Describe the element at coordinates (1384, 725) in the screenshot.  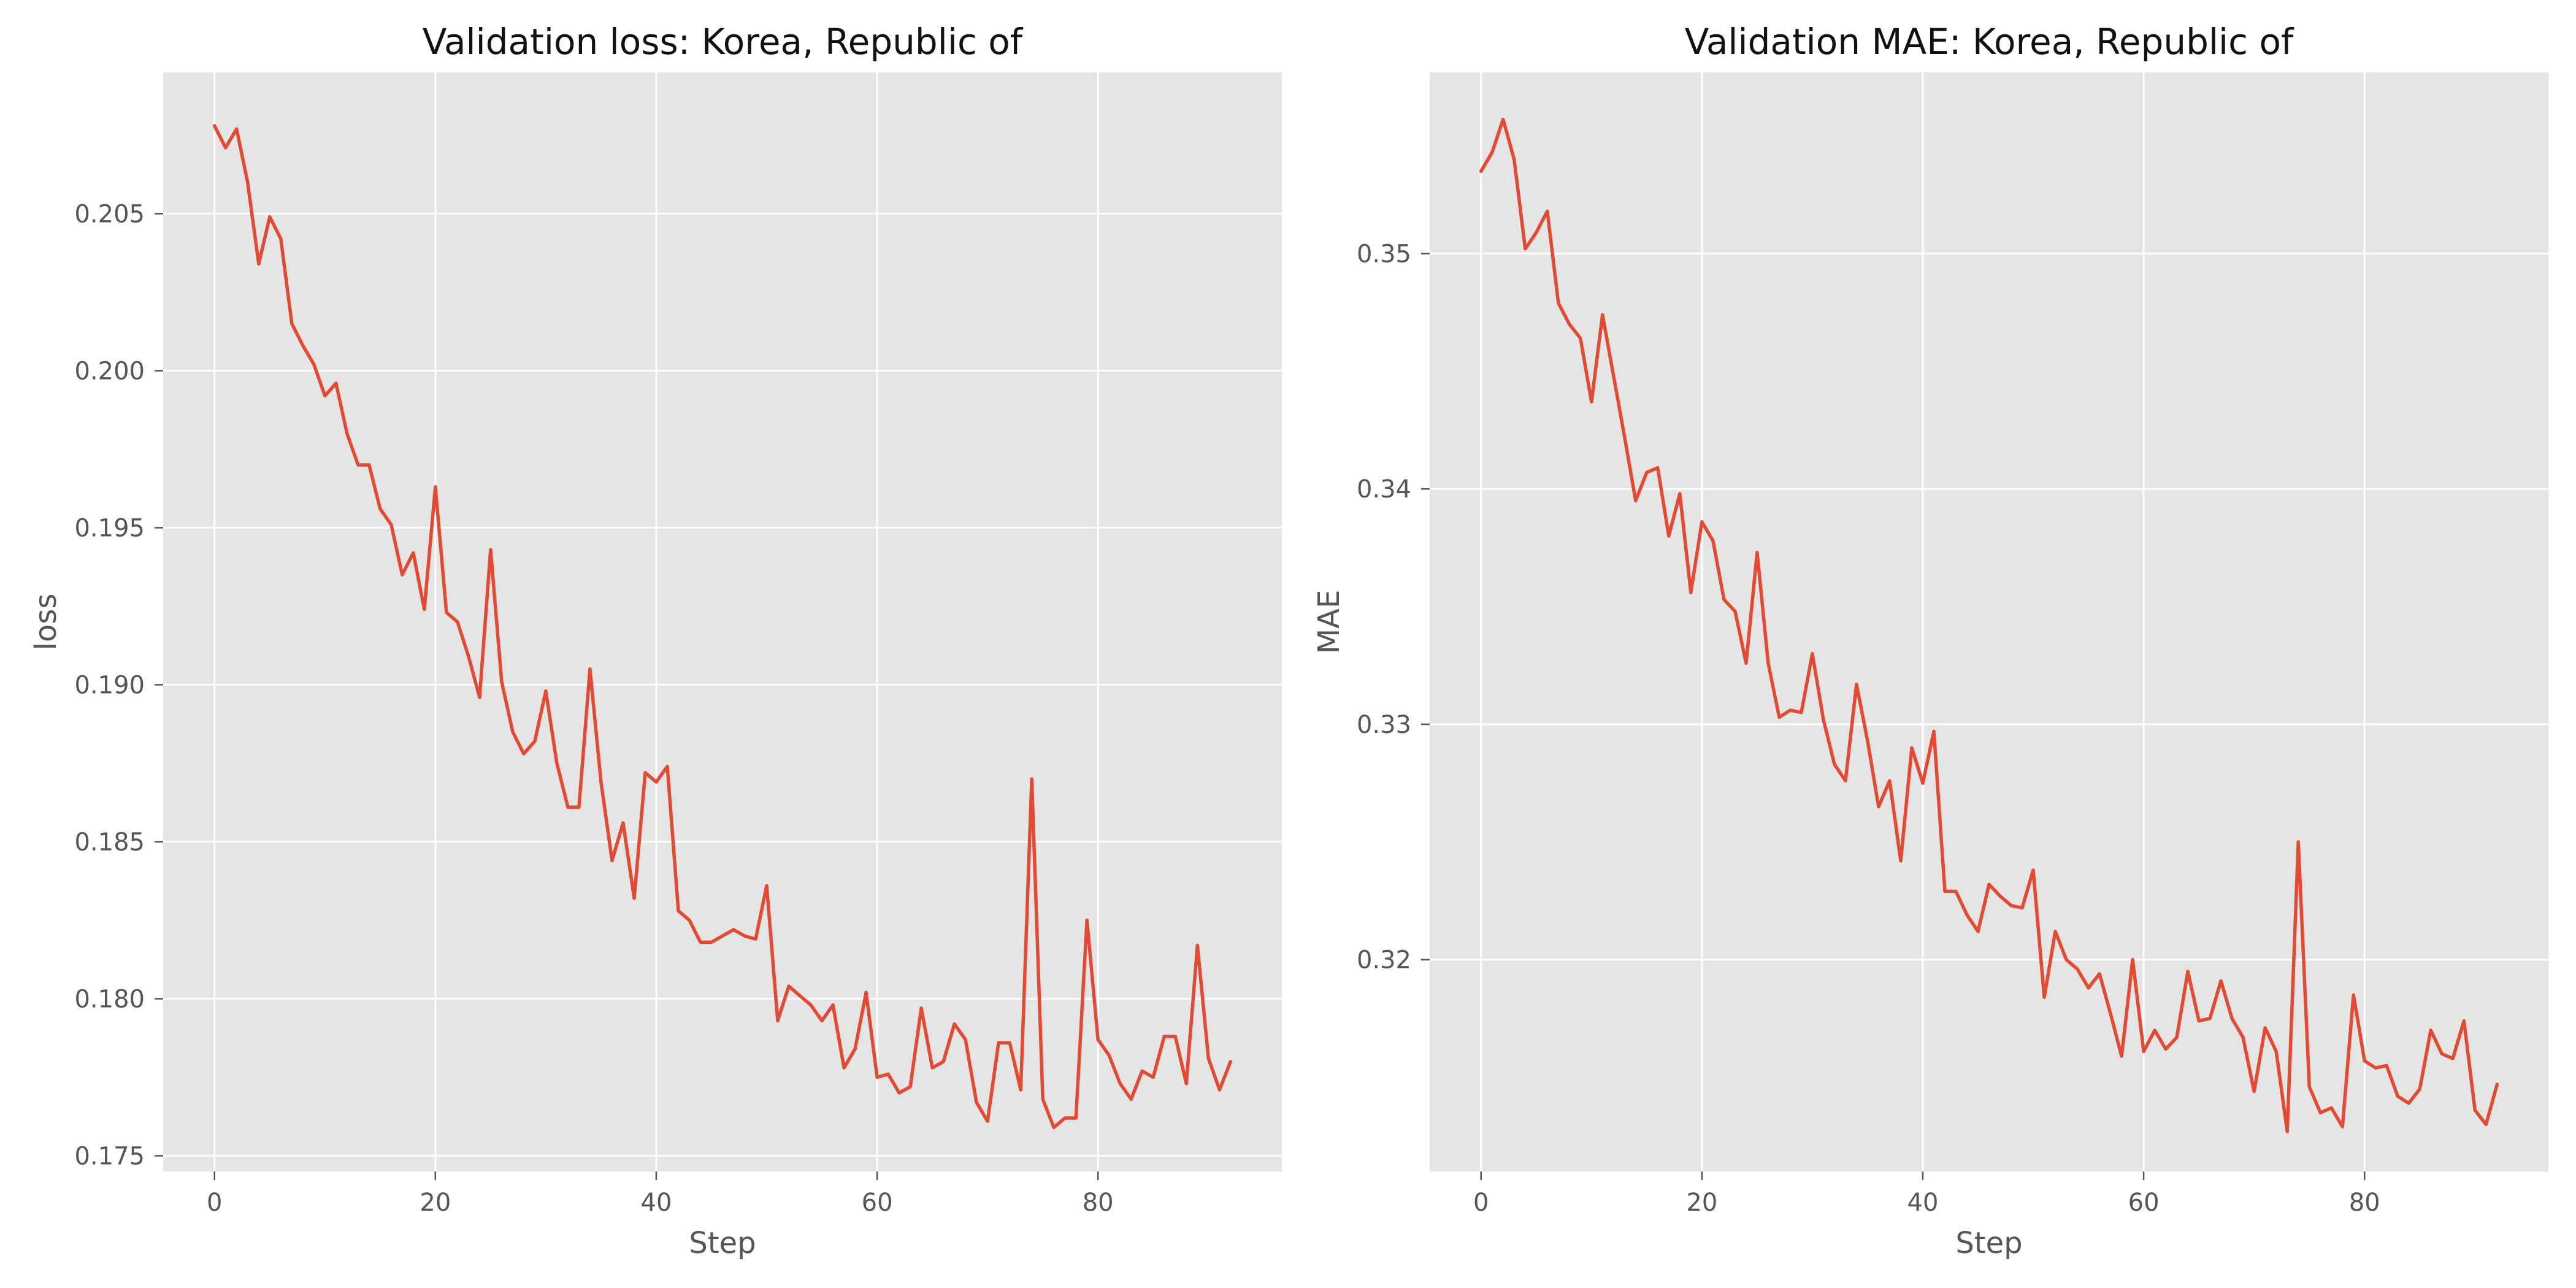
I see `mae-y-tick-label: 0.33` at that location.